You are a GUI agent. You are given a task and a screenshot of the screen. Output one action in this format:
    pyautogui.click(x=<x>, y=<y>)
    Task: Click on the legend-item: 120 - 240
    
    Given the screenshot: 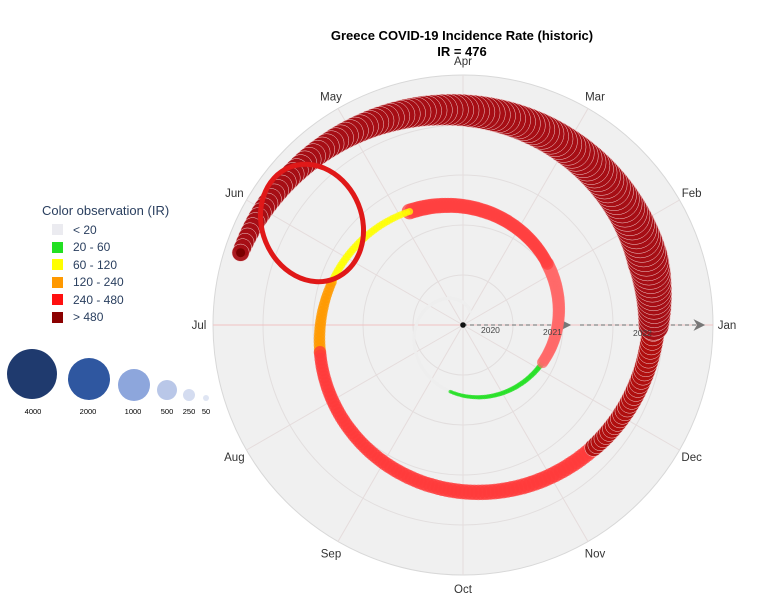 What is the action you would take?
    pyautogui.click(x=88, y=283)
    